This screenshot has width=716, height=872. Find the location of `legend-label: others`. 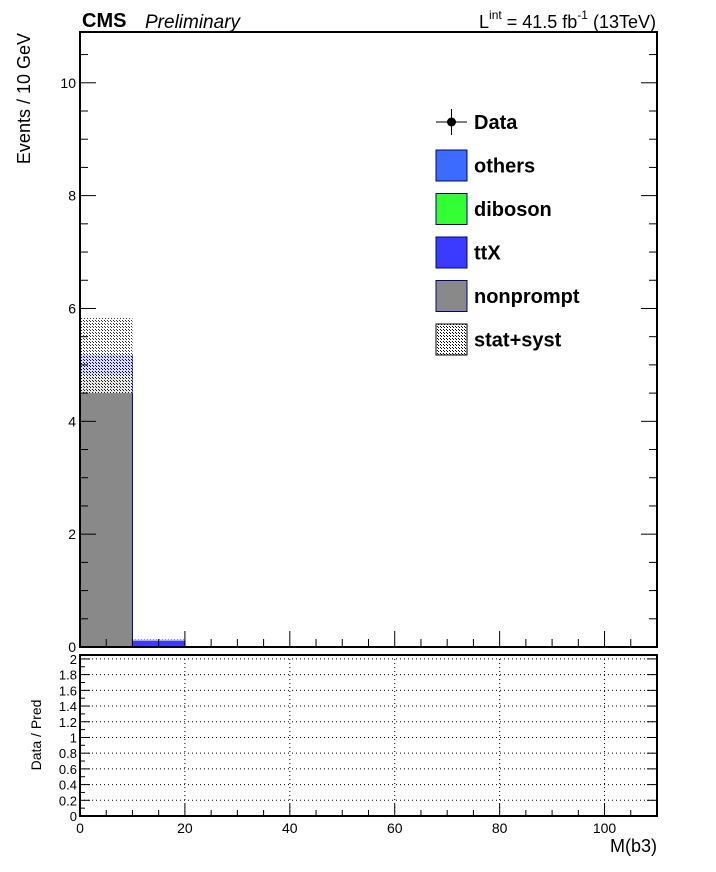

legend-label: others is located at coordinates (504, 167).